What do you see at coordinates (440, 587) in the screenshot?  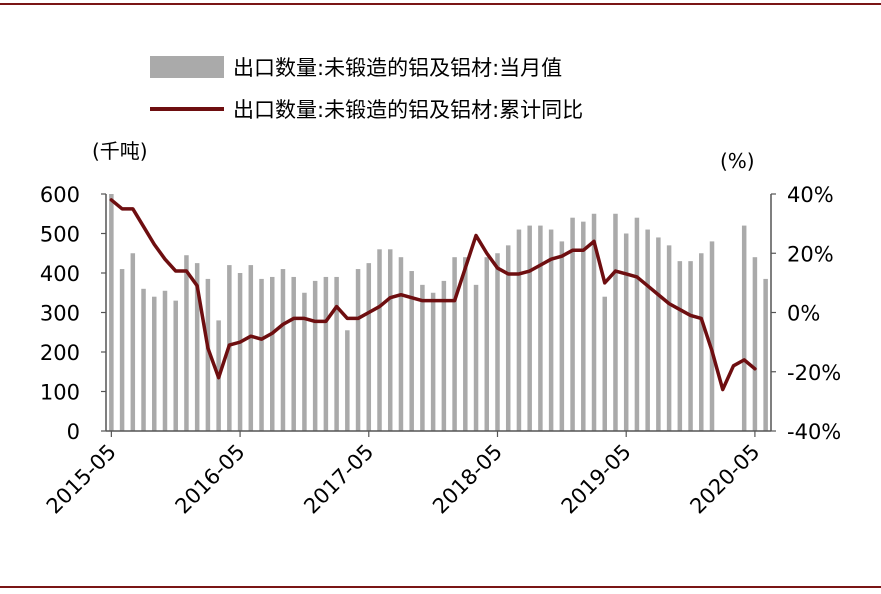 I see `bottom-rule` at bounding box center [440, 587].